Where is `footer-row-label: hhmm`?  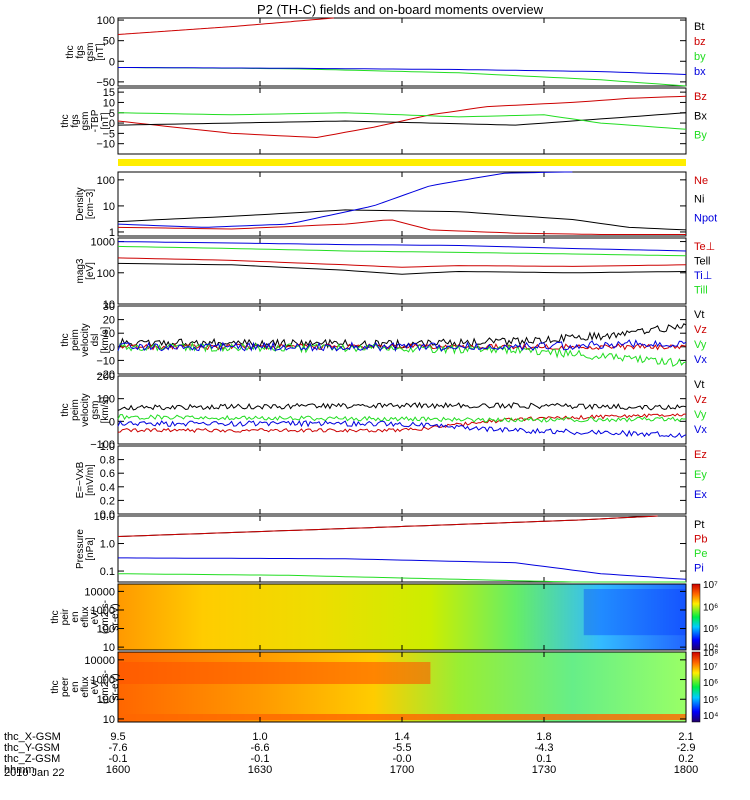 footer-row-label: hhmm is located at coordinates (19, 770).